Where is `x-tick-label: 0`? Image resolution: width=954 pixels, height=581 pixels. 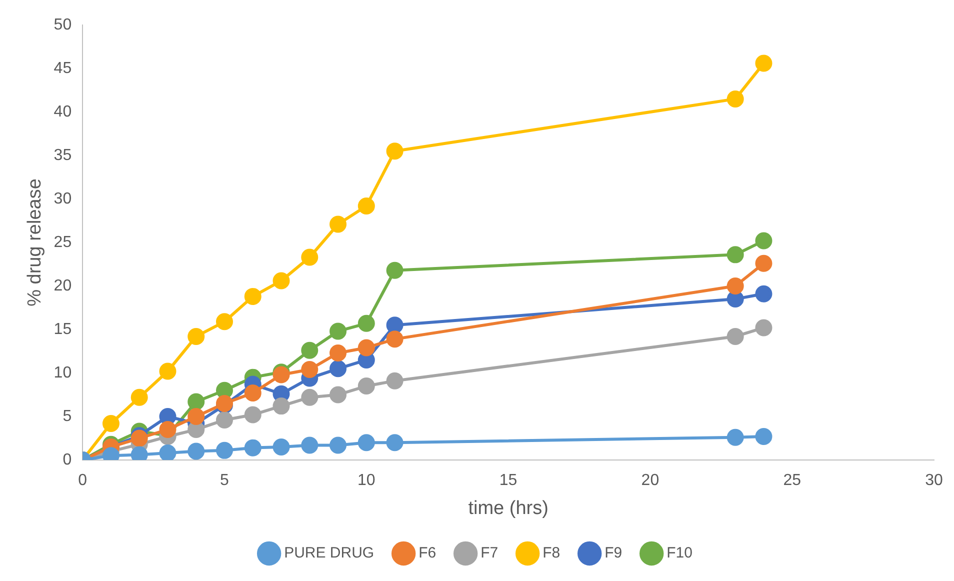
x-tick-label: 0 is located at coordinates (83, 481).